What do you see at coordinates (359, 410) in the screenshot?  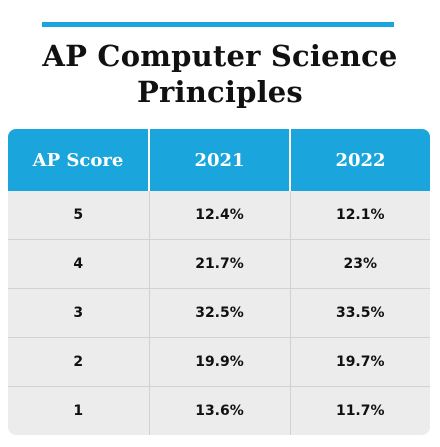 I see `value-2022-cell: 11.7%` at bounding box center [359, 410].